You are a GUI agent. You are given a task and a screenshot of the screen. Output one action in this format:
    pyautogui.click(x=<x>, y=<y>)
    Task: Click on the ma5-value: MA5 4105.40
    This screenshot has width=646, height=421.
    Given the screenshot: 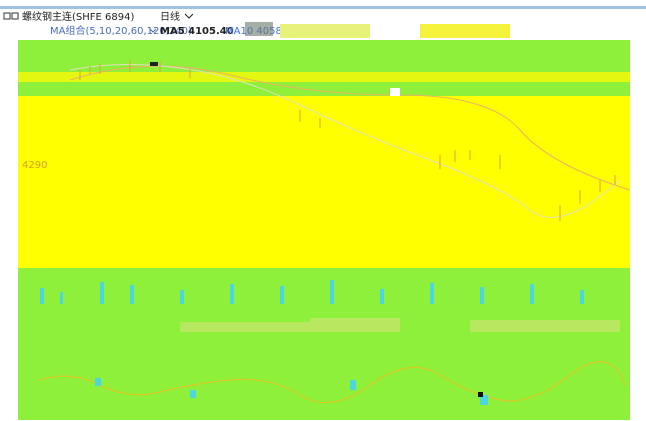 What is the action you would take?
    pyautogui.click(x=197, y=31)
    